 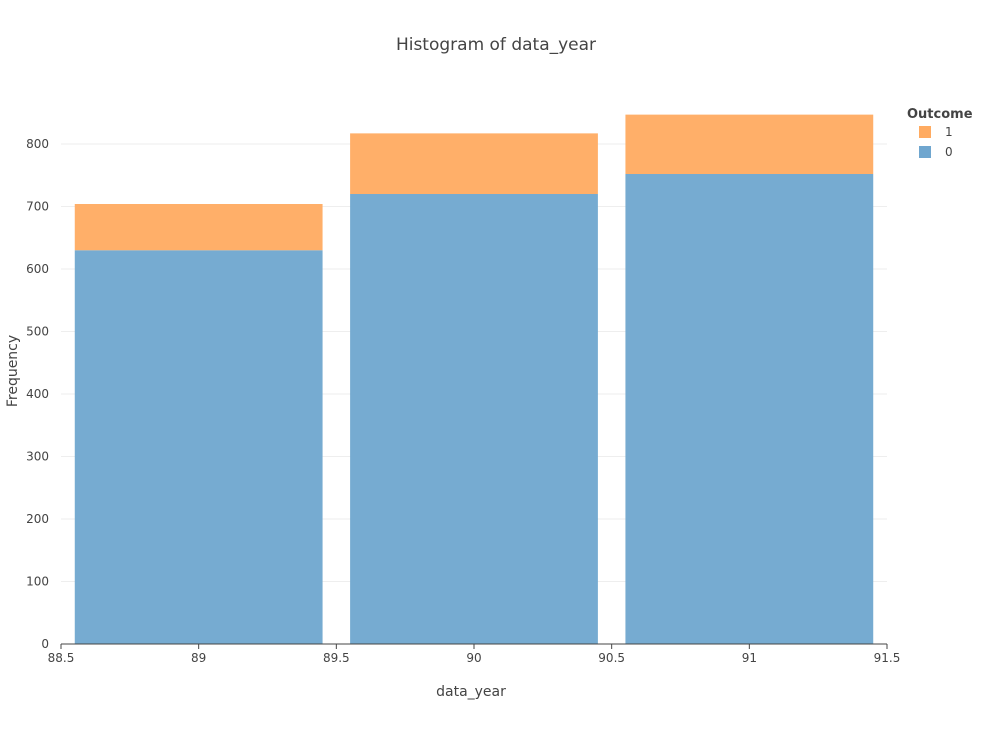 I want to click on x-tick-label: 88.5, so click(x=61, y=658).